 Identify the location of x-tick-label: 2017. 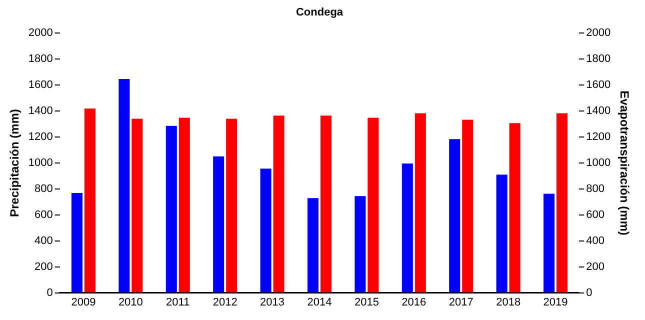
(461, 302).